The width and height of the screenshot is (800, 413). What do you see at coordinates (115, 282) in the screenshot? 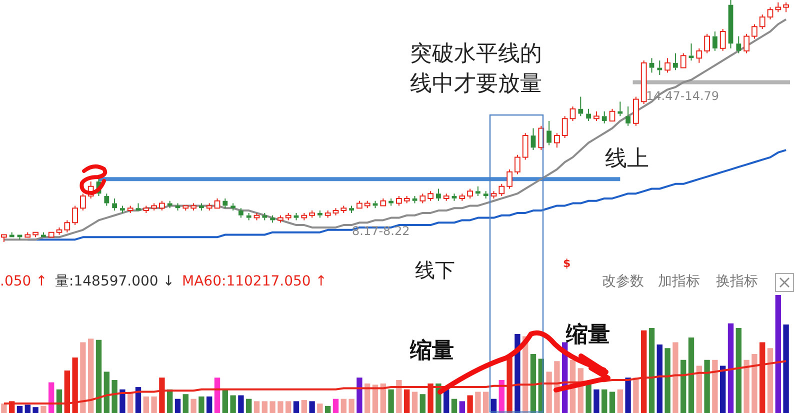
I see `text: 量:148597.000 ↓` at bounding box center [115, 282].